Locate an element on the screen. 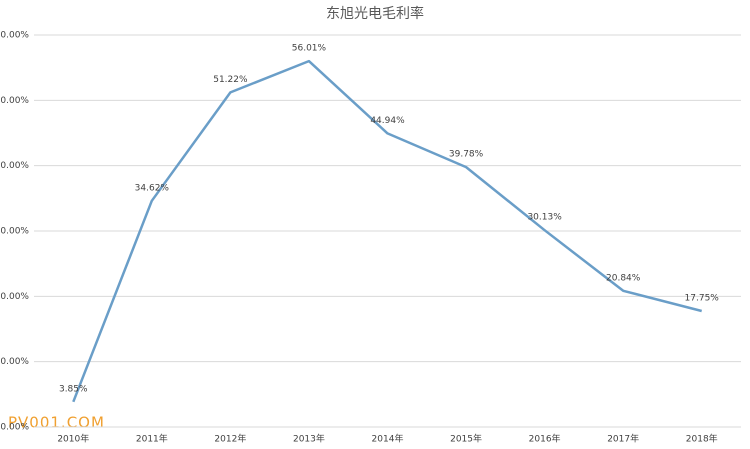 This screenshot has height=449, width=750. data-label: 56.01% is located at coordinates (309, 49).